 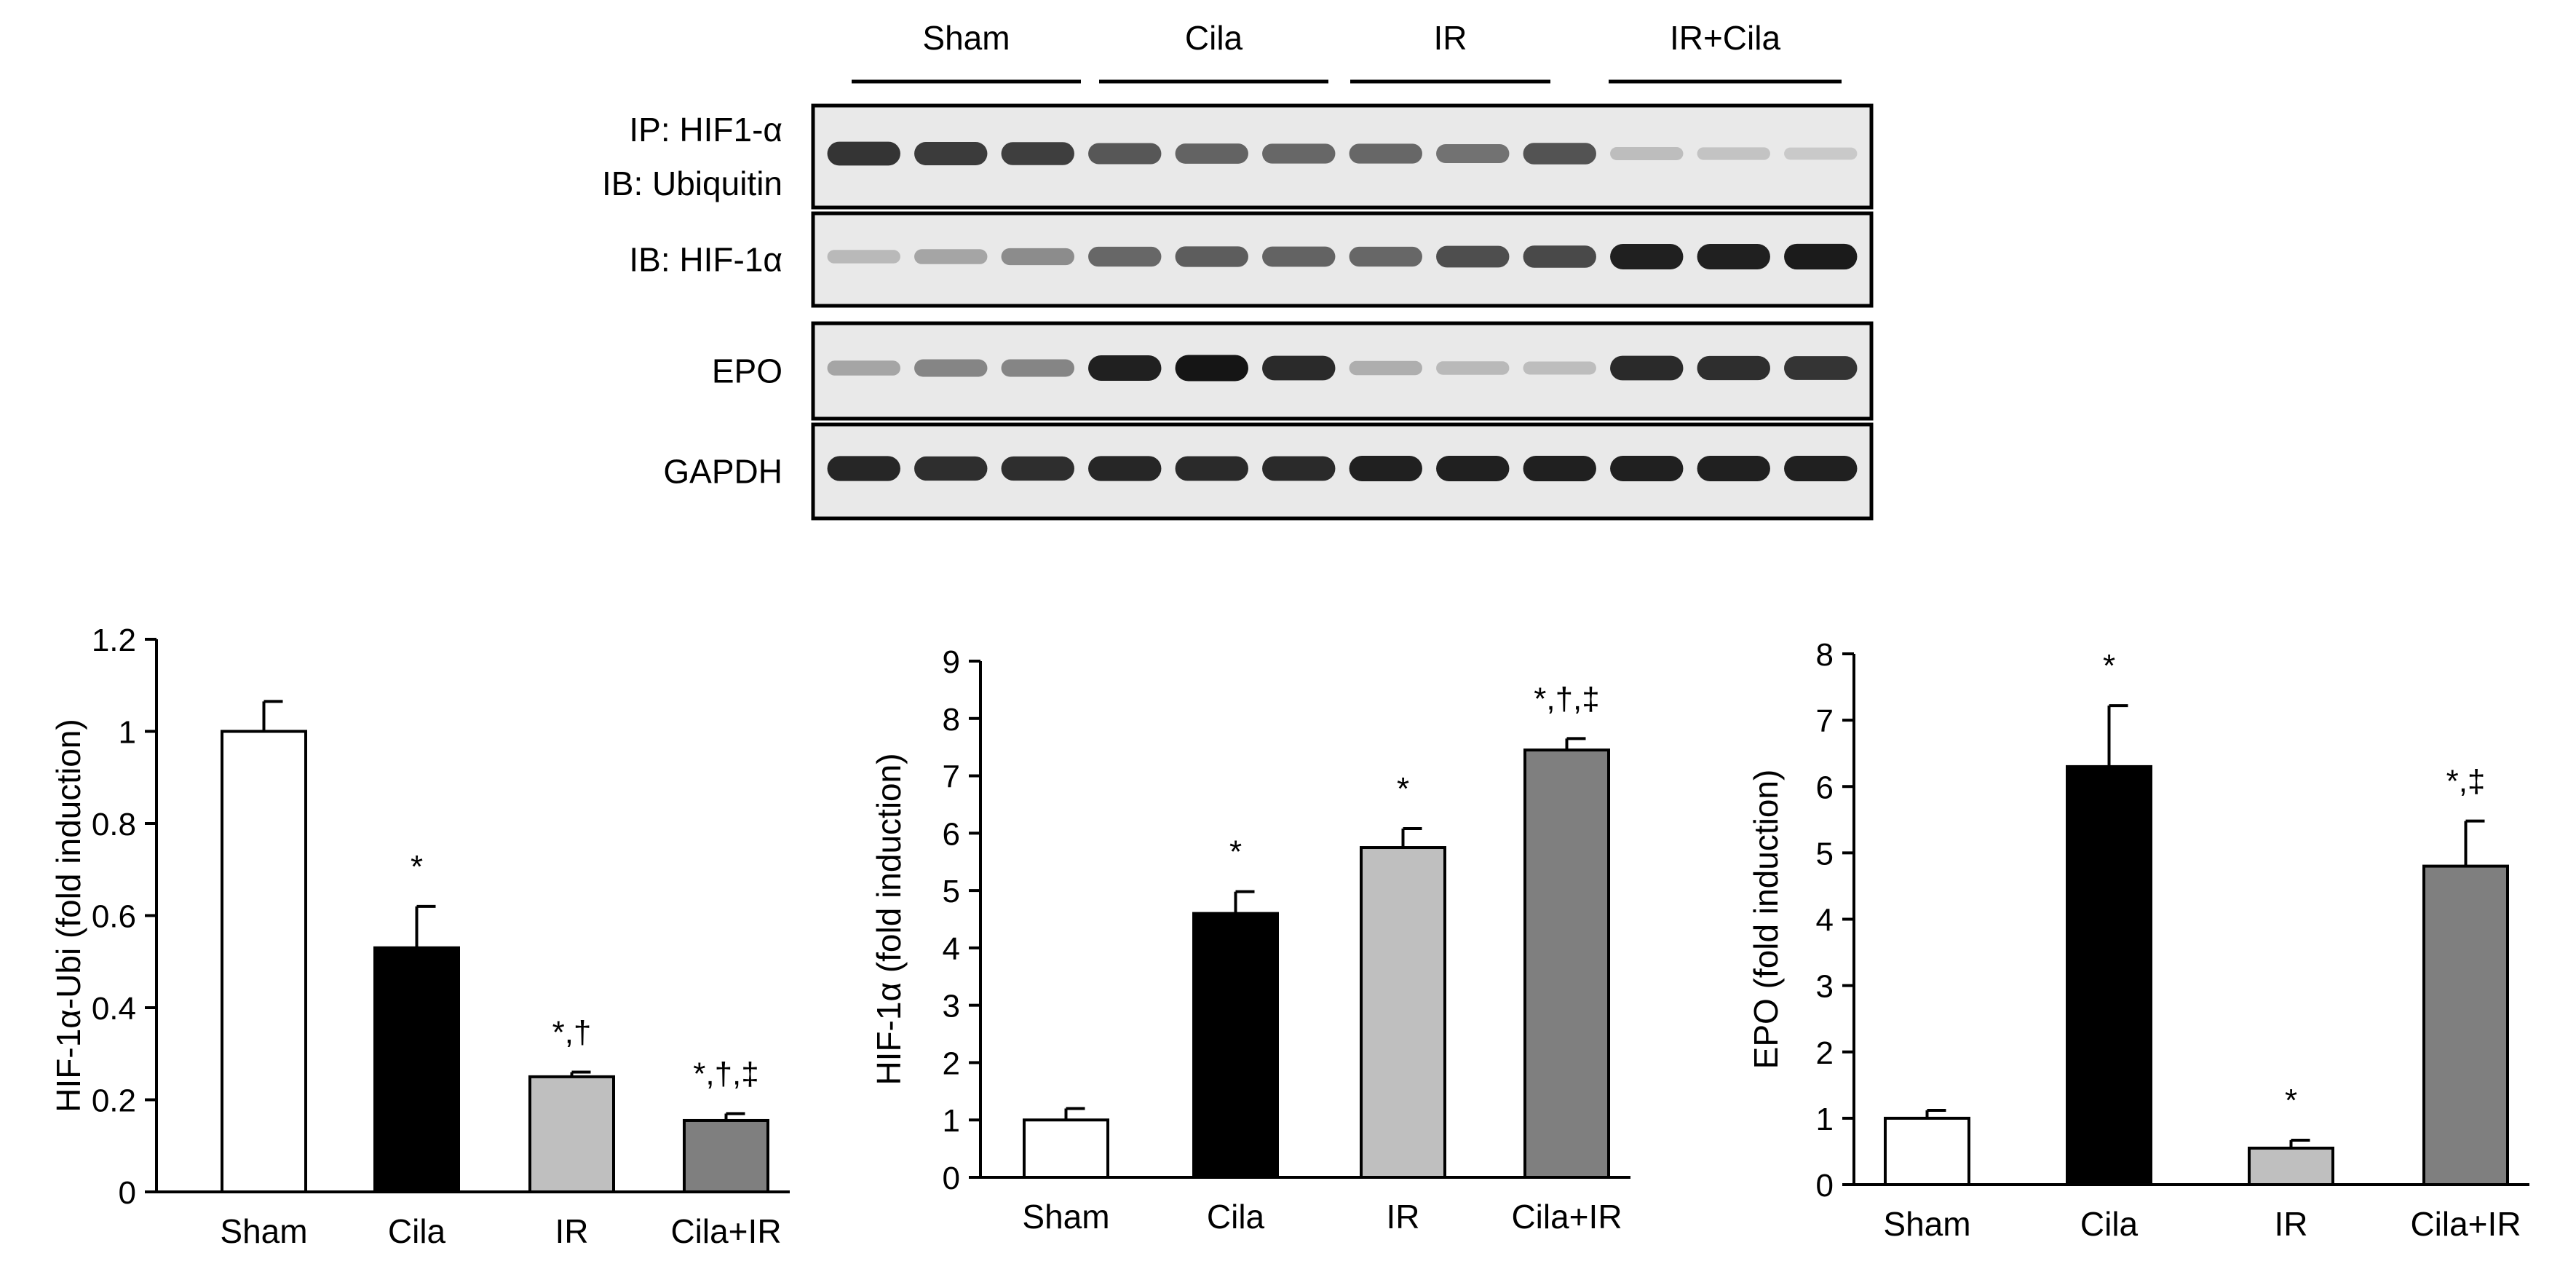 What do you see at coordinates (1825, 921) in the screenshot?
I see `y-tick-label: 4` at bounding box center [1825, 921].